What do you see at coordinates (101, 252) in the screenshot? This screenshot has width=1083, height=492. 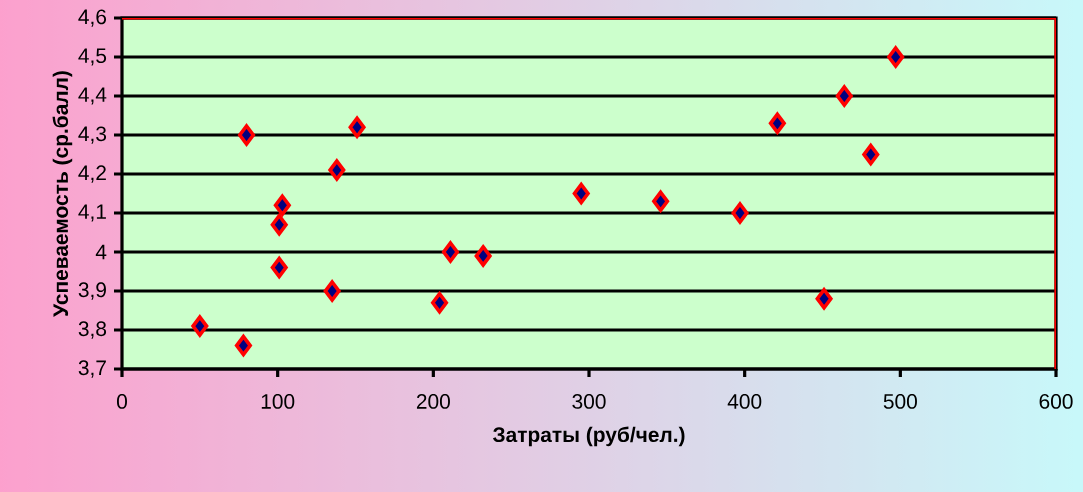 I see `y-tick-label: 4` at bounding box center [101, 252].